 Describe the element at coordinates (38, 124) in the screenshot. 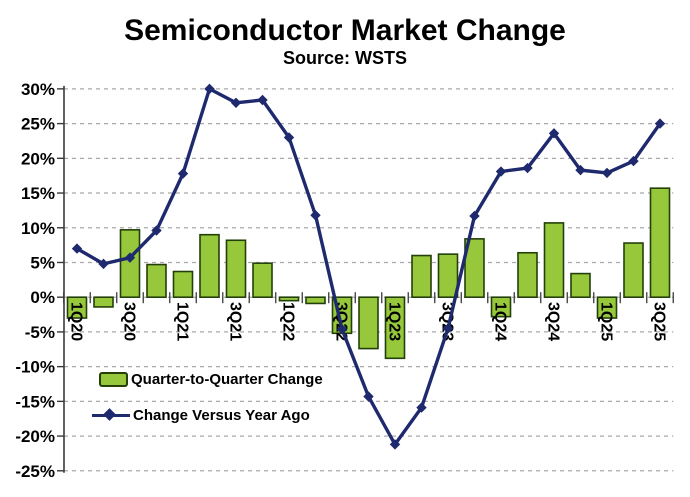

I see `y-axis-label: 25%` at that location.